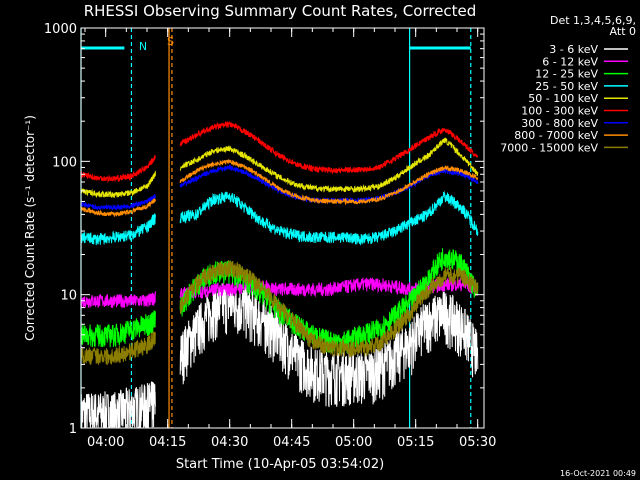  What do you see at coordinates (229, 442) in the screenshot?
I see `x-tick-label: 04:30` at bounding box center [229, 442].